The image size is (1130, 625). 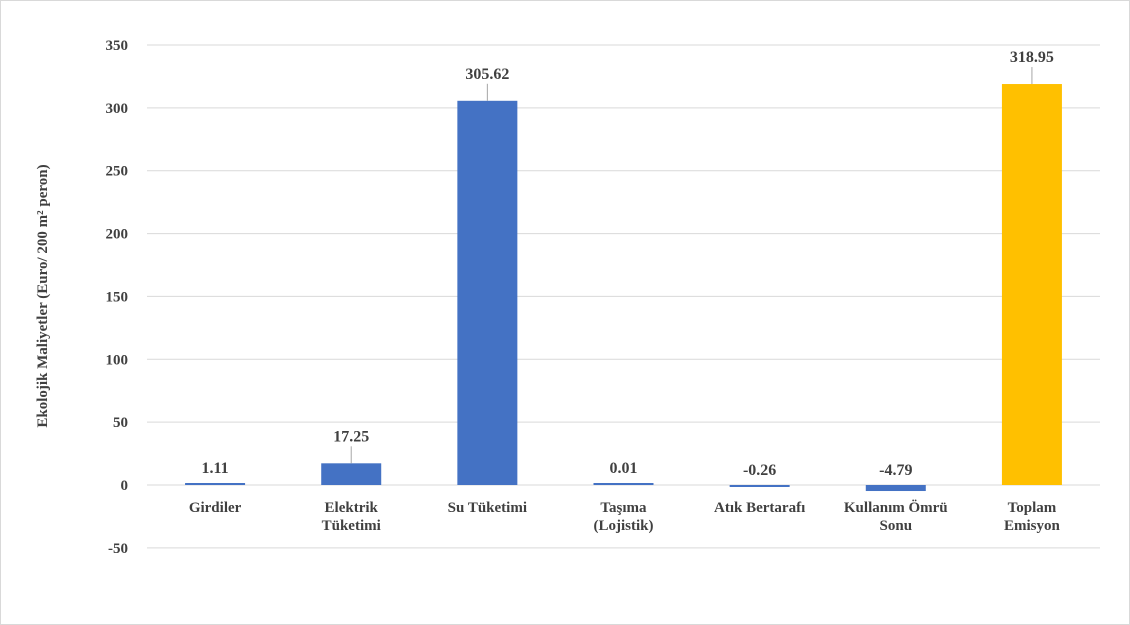 What do you see at coordinates (117, 235) in the screenshot?
I see `y-tick-label: 200` at bounding box center [117, 235].